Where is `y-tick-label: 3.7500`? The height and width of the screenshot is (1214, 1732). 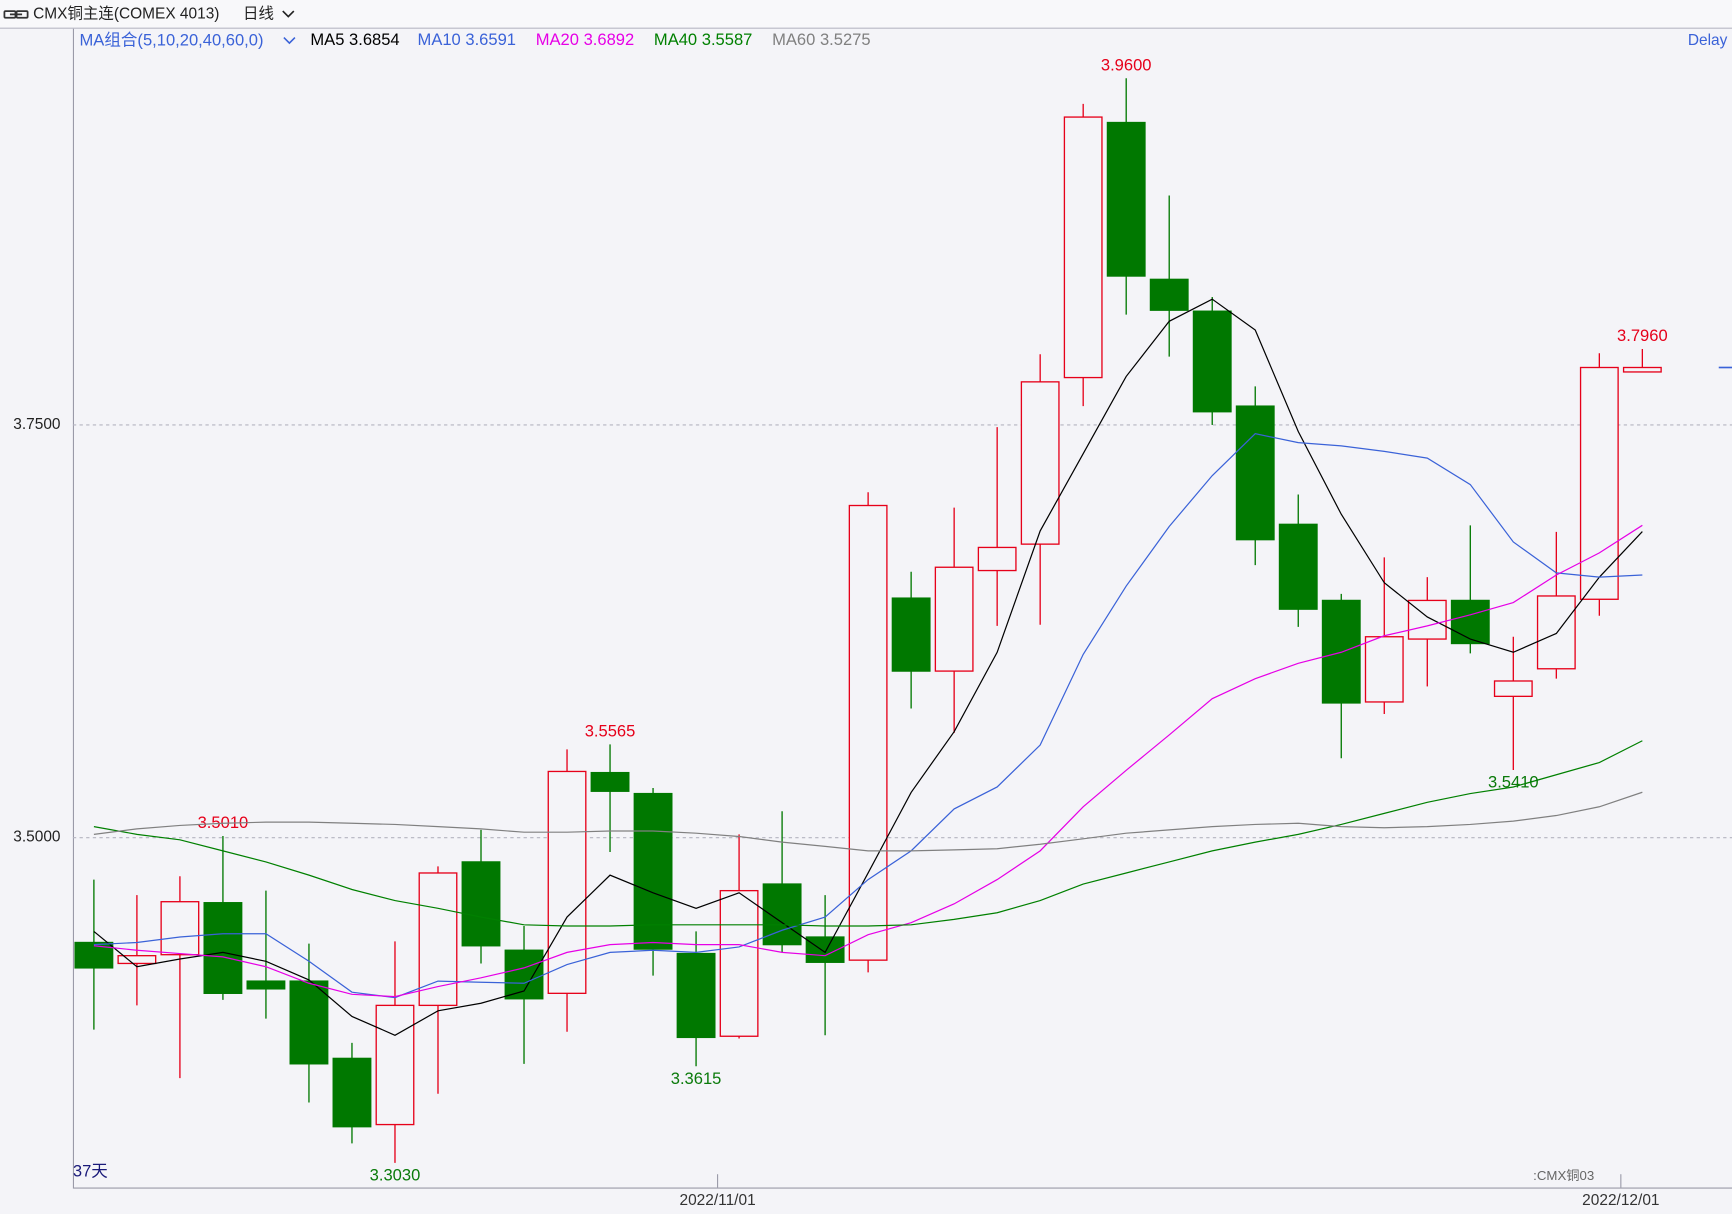 y-tick-label: 3.7500 is located at coordinates (36, 424).